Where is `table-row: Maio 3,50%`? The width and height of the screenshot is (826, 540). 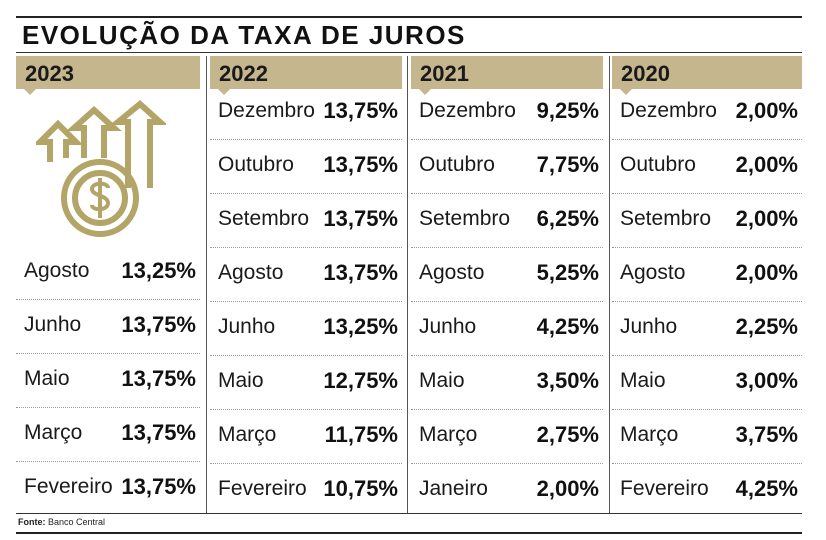
table-row: Maio 3,50% is located at coordinates (507, 383).